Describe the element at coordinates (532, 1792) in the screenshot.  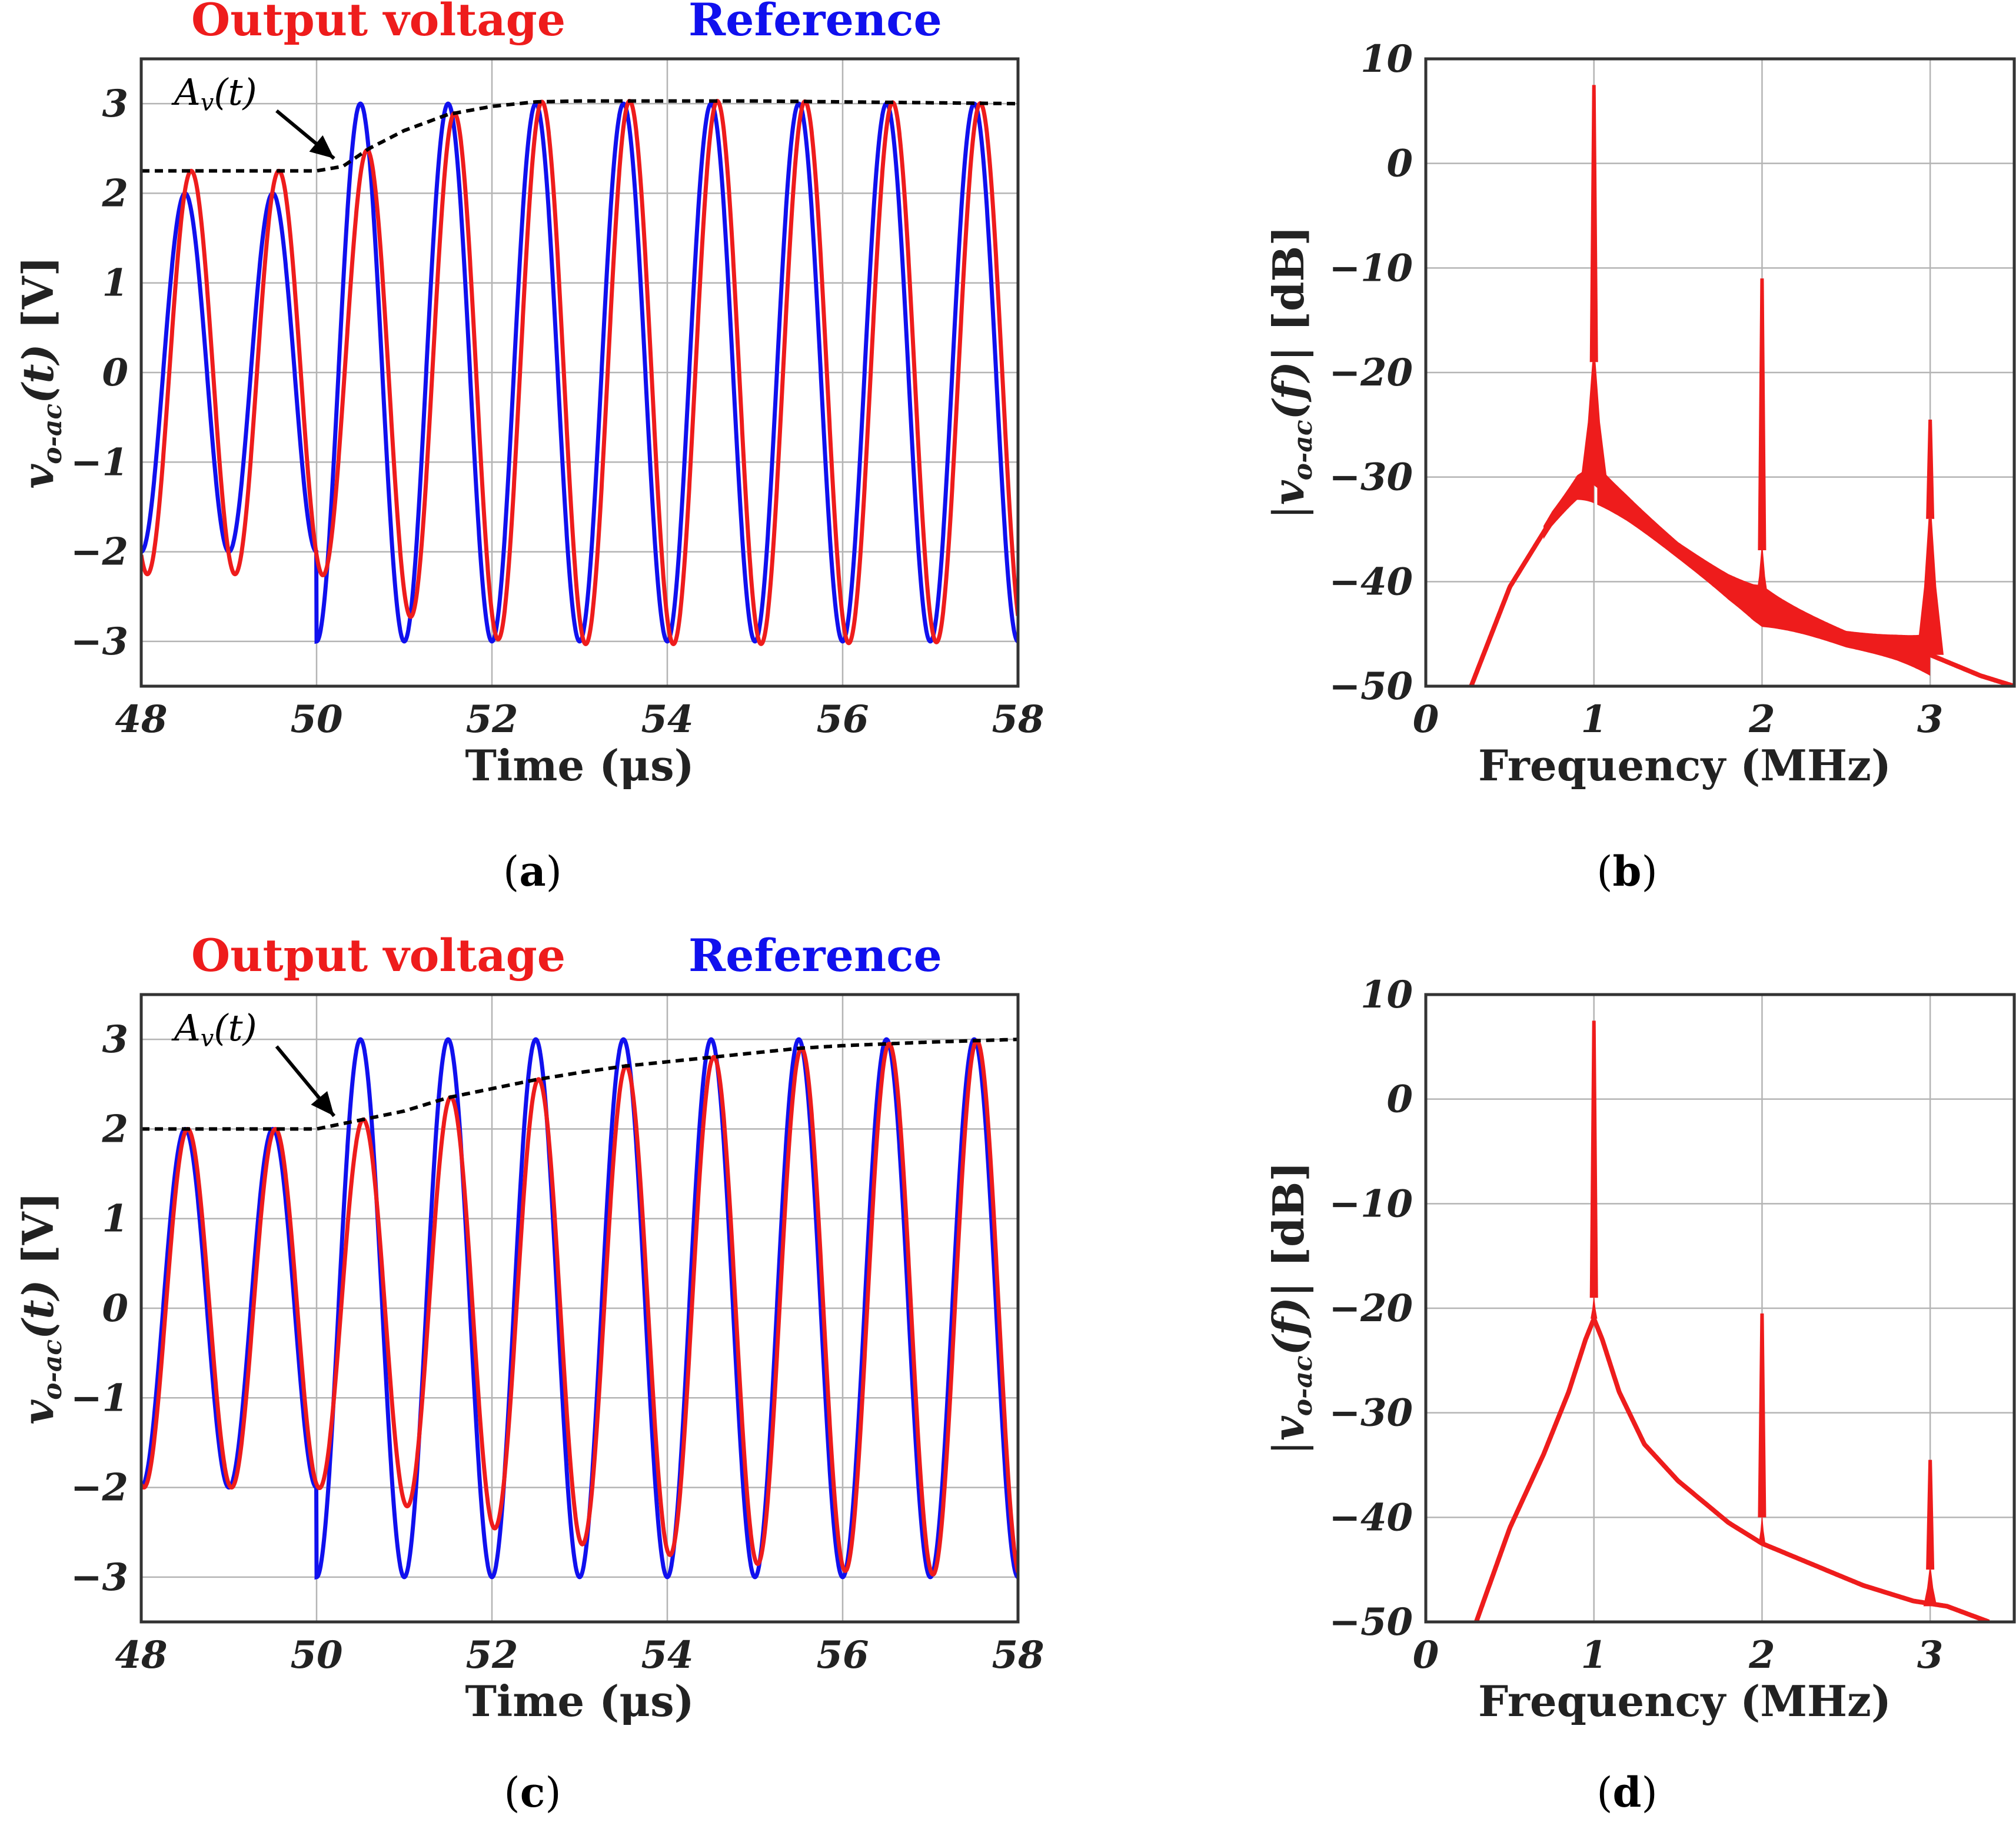
I see `panel-label-c: (c)` at that location.